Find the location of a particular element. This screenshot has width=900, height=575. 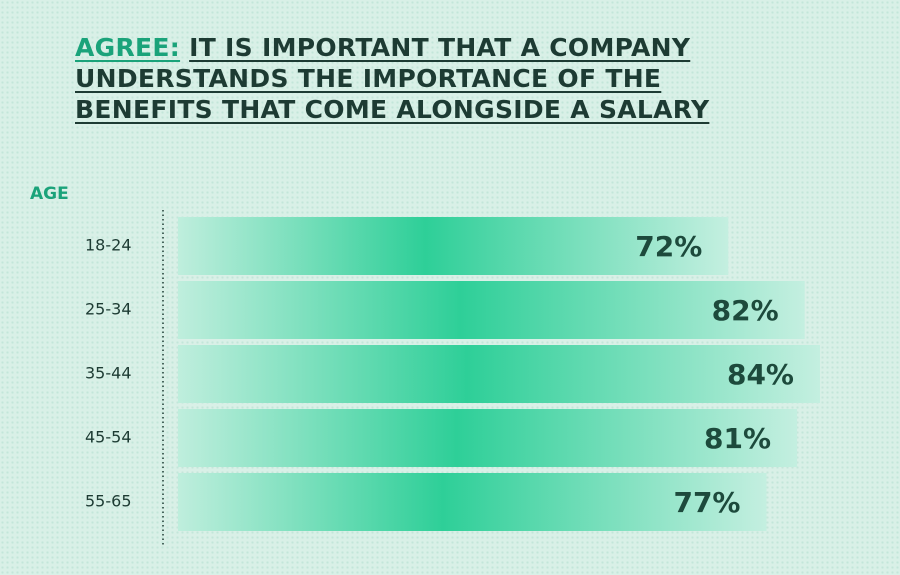

value-label: 82% is located at coordinates (745, 310).